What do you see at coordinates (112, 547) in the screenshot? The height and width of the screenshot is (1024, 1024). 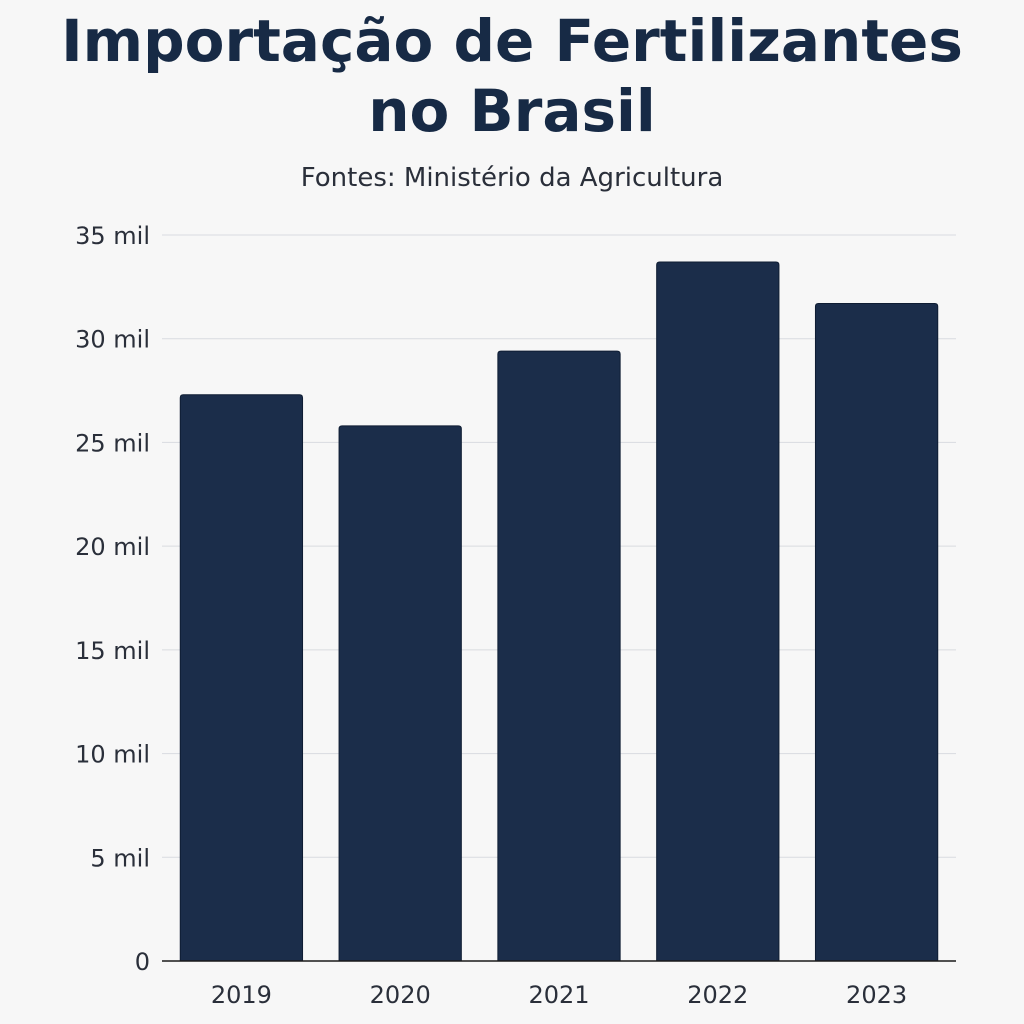 I see `y-tick-label: 20 mil` at bounding box center [112, 547].